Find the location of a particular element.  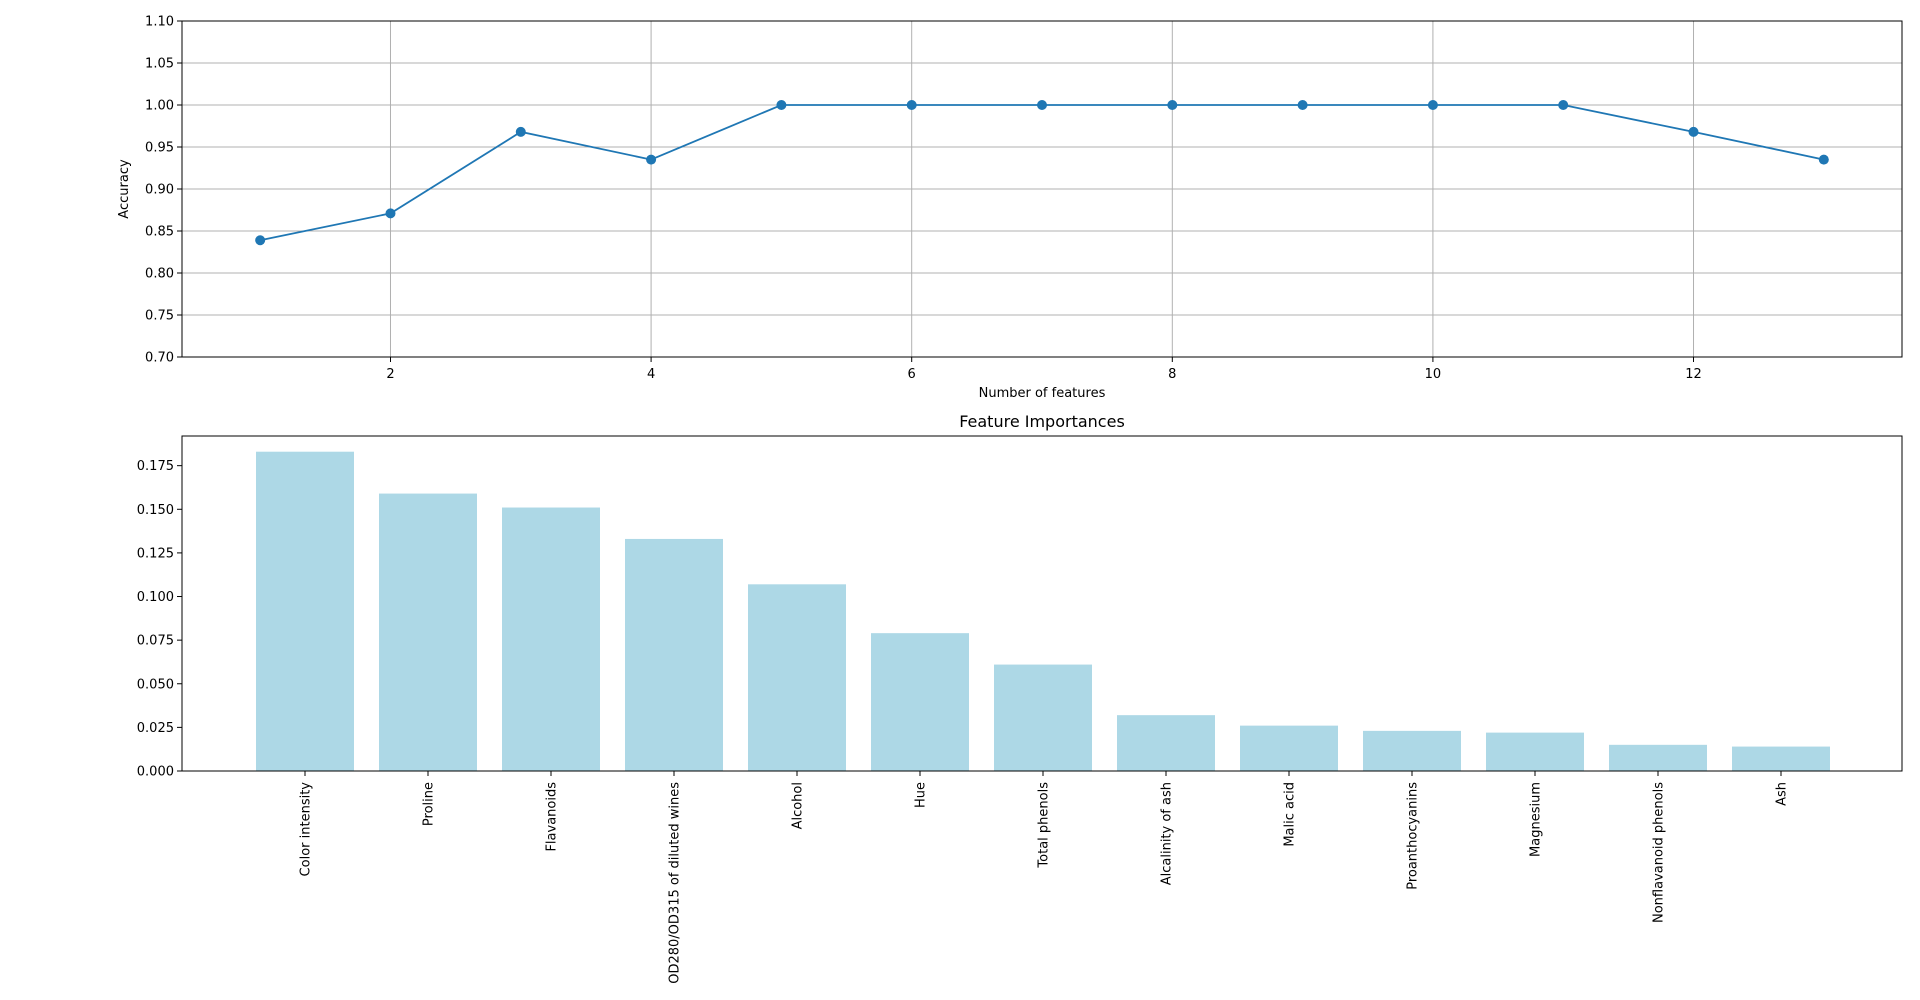

bar-chart-category-label: Color intensity is located at coordinates (306, 829).